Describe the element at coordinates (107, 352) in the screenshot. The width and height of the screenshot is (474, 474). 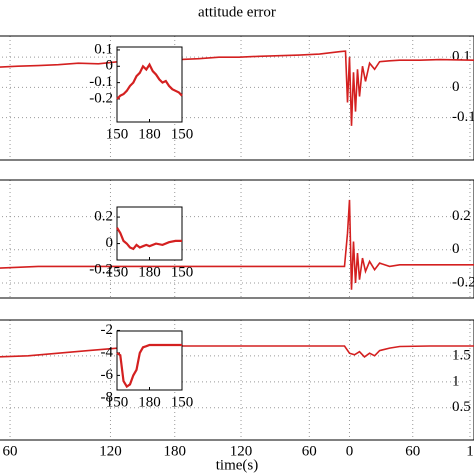
I see `inset-y-tick-label: -4` at that location.